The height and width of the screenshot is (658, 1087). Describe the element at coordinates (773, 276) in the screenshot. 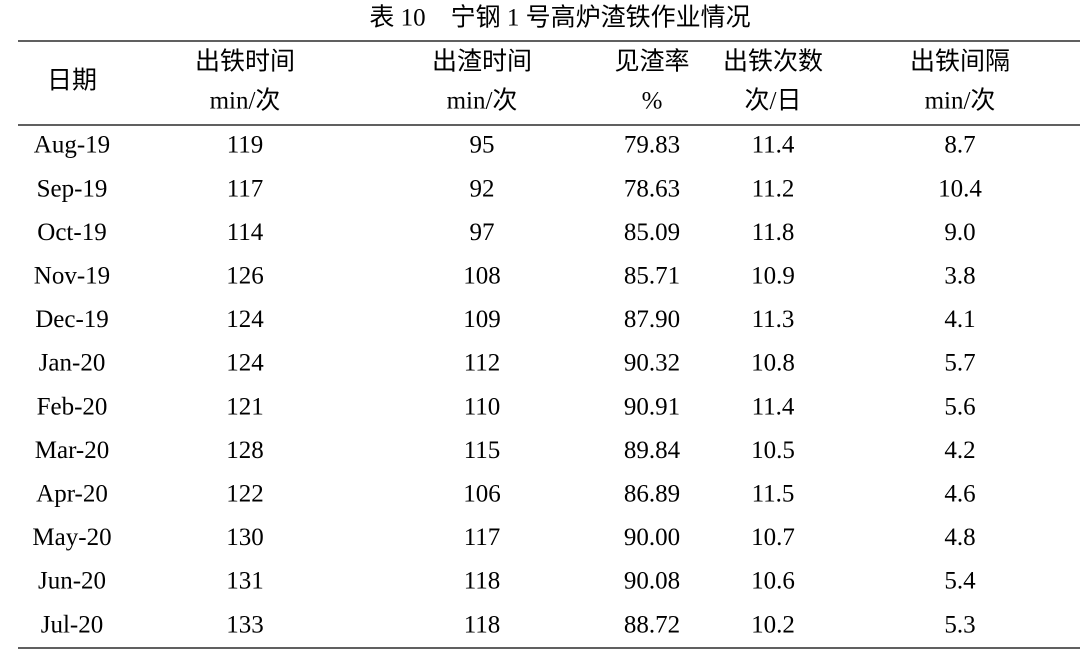

I see `cell: 10.9` at that location.